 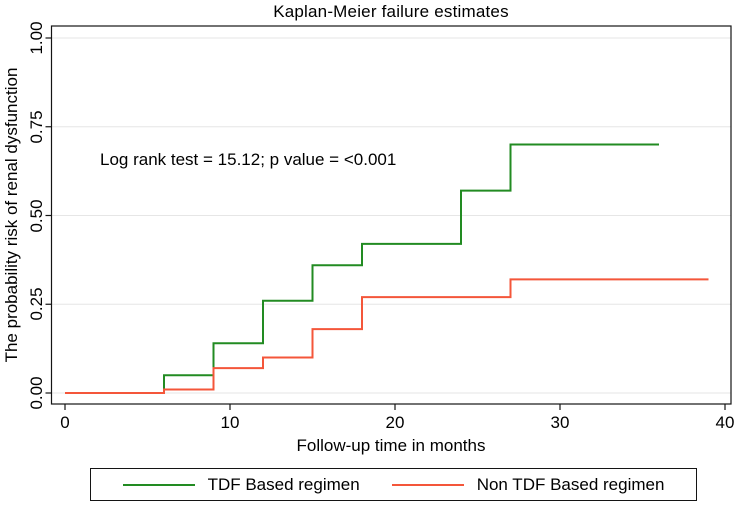 What do you see at coordinates (65, 422) in the screenshot?
I see `x-tick-label: 0` at bounding box center [65, 422].